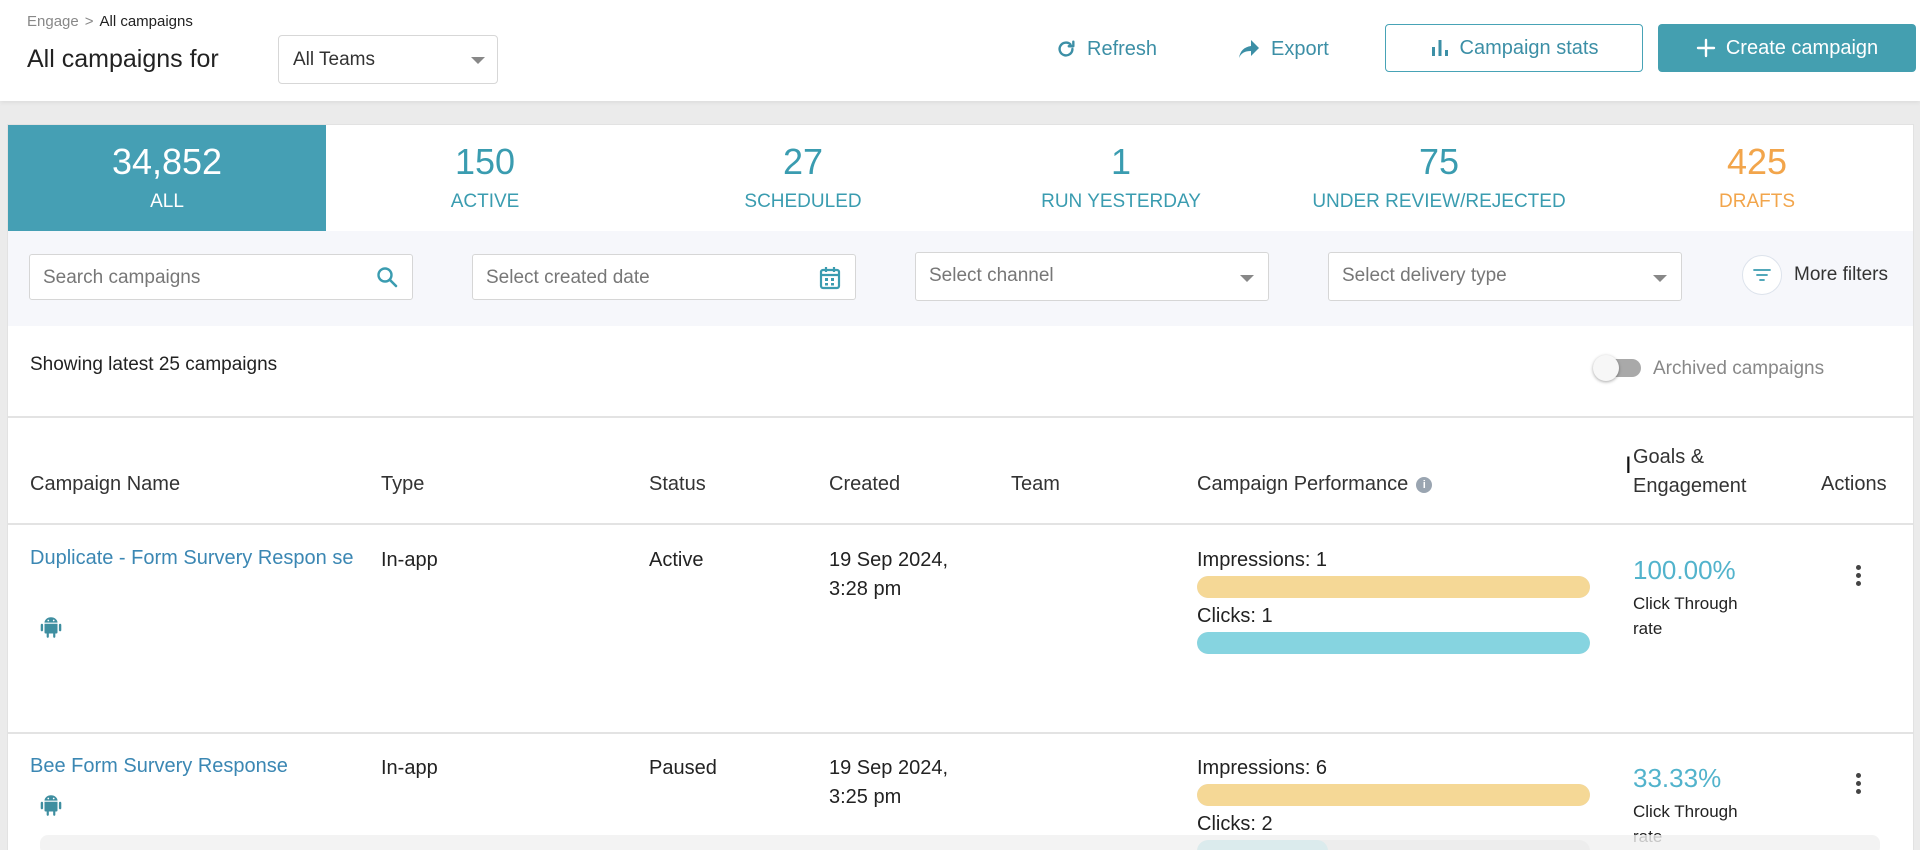  I want to click on share-arrow-icon, so click(1249, 49).